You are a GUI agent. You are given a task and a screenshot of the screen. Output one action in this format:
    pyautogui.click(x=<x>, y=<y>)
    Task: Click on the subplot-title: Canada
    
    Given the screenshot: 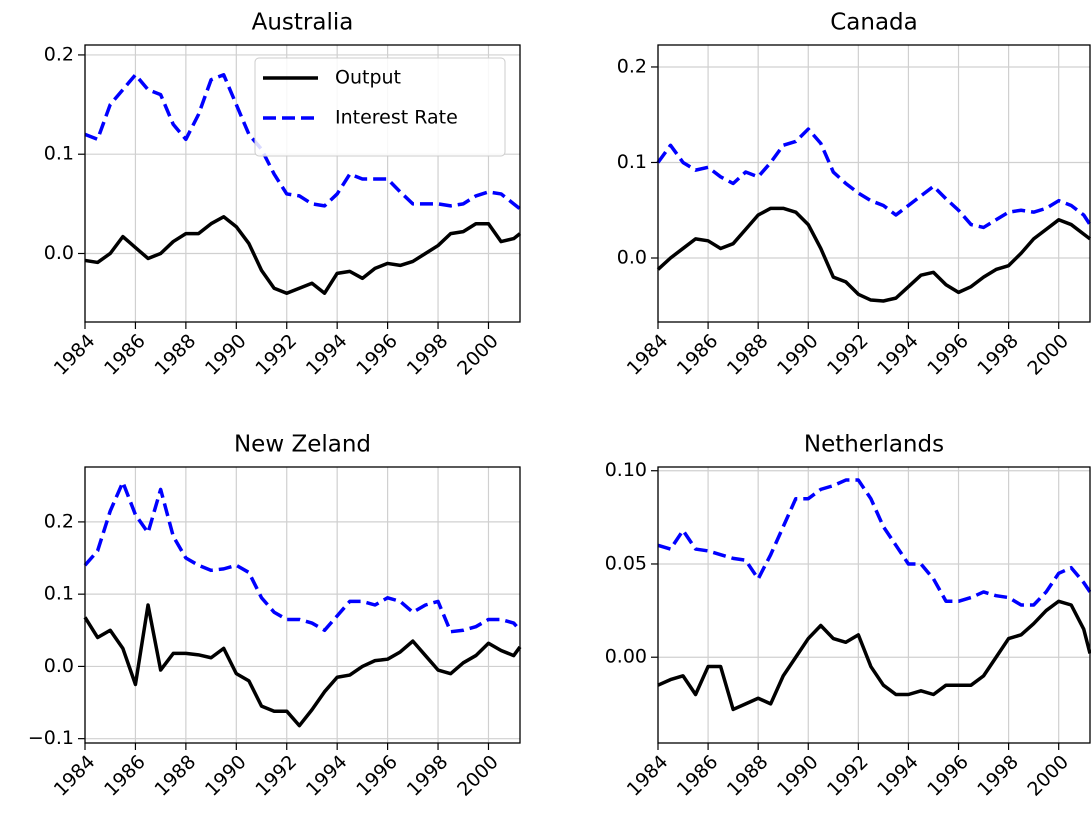 What is the action you would take?
    pyautogui.click(x=874, y=23)
    